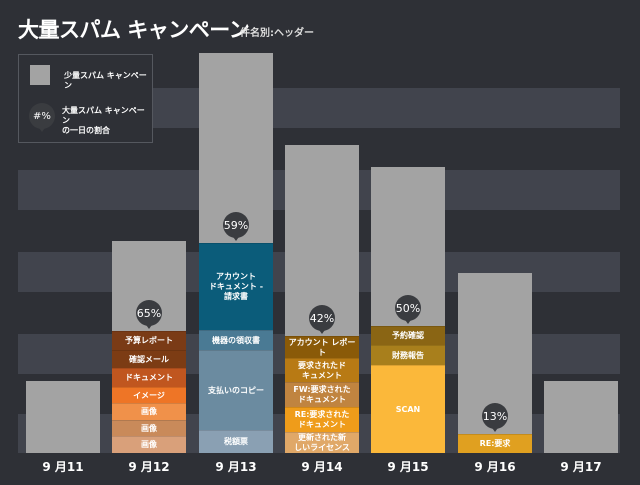 The height and width of the screenshot is (485, 640). I want to click on bar-total: 画像 画像 画像 イメージ ドキュメント 確認メール 予算レポート, so click(149, 347).